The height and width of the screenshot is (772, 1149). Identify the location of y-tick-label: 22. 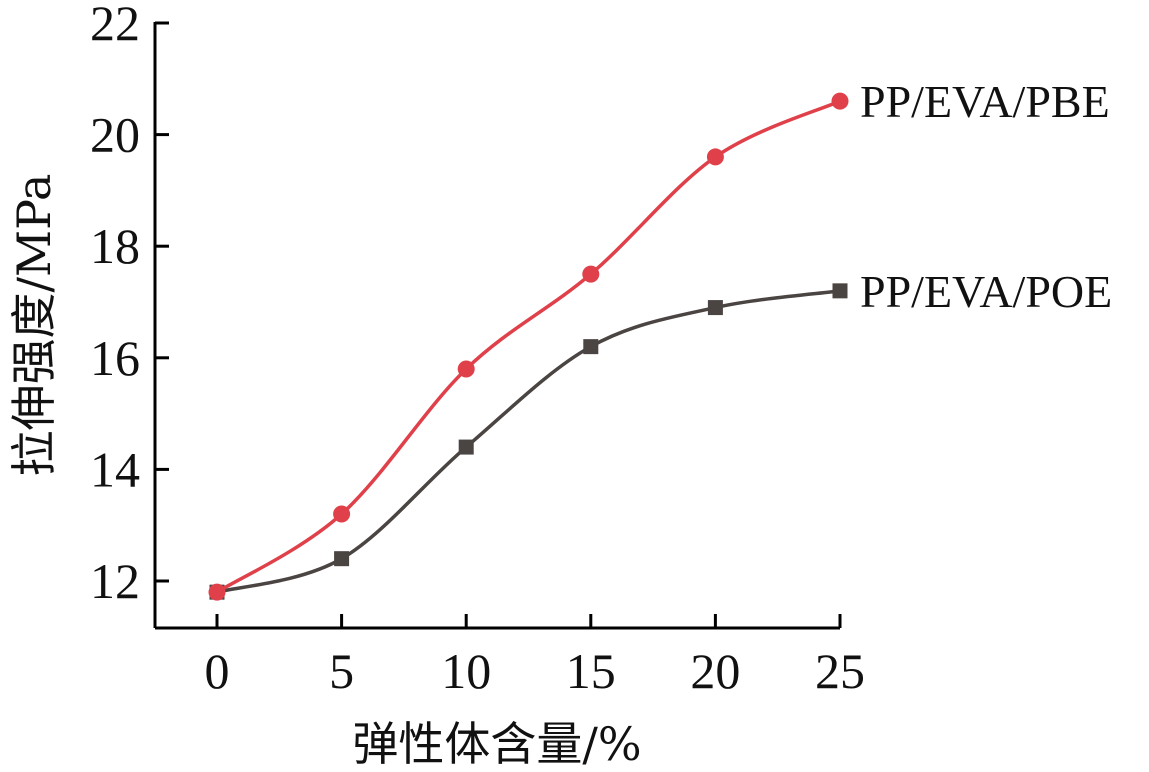
(115, 25).